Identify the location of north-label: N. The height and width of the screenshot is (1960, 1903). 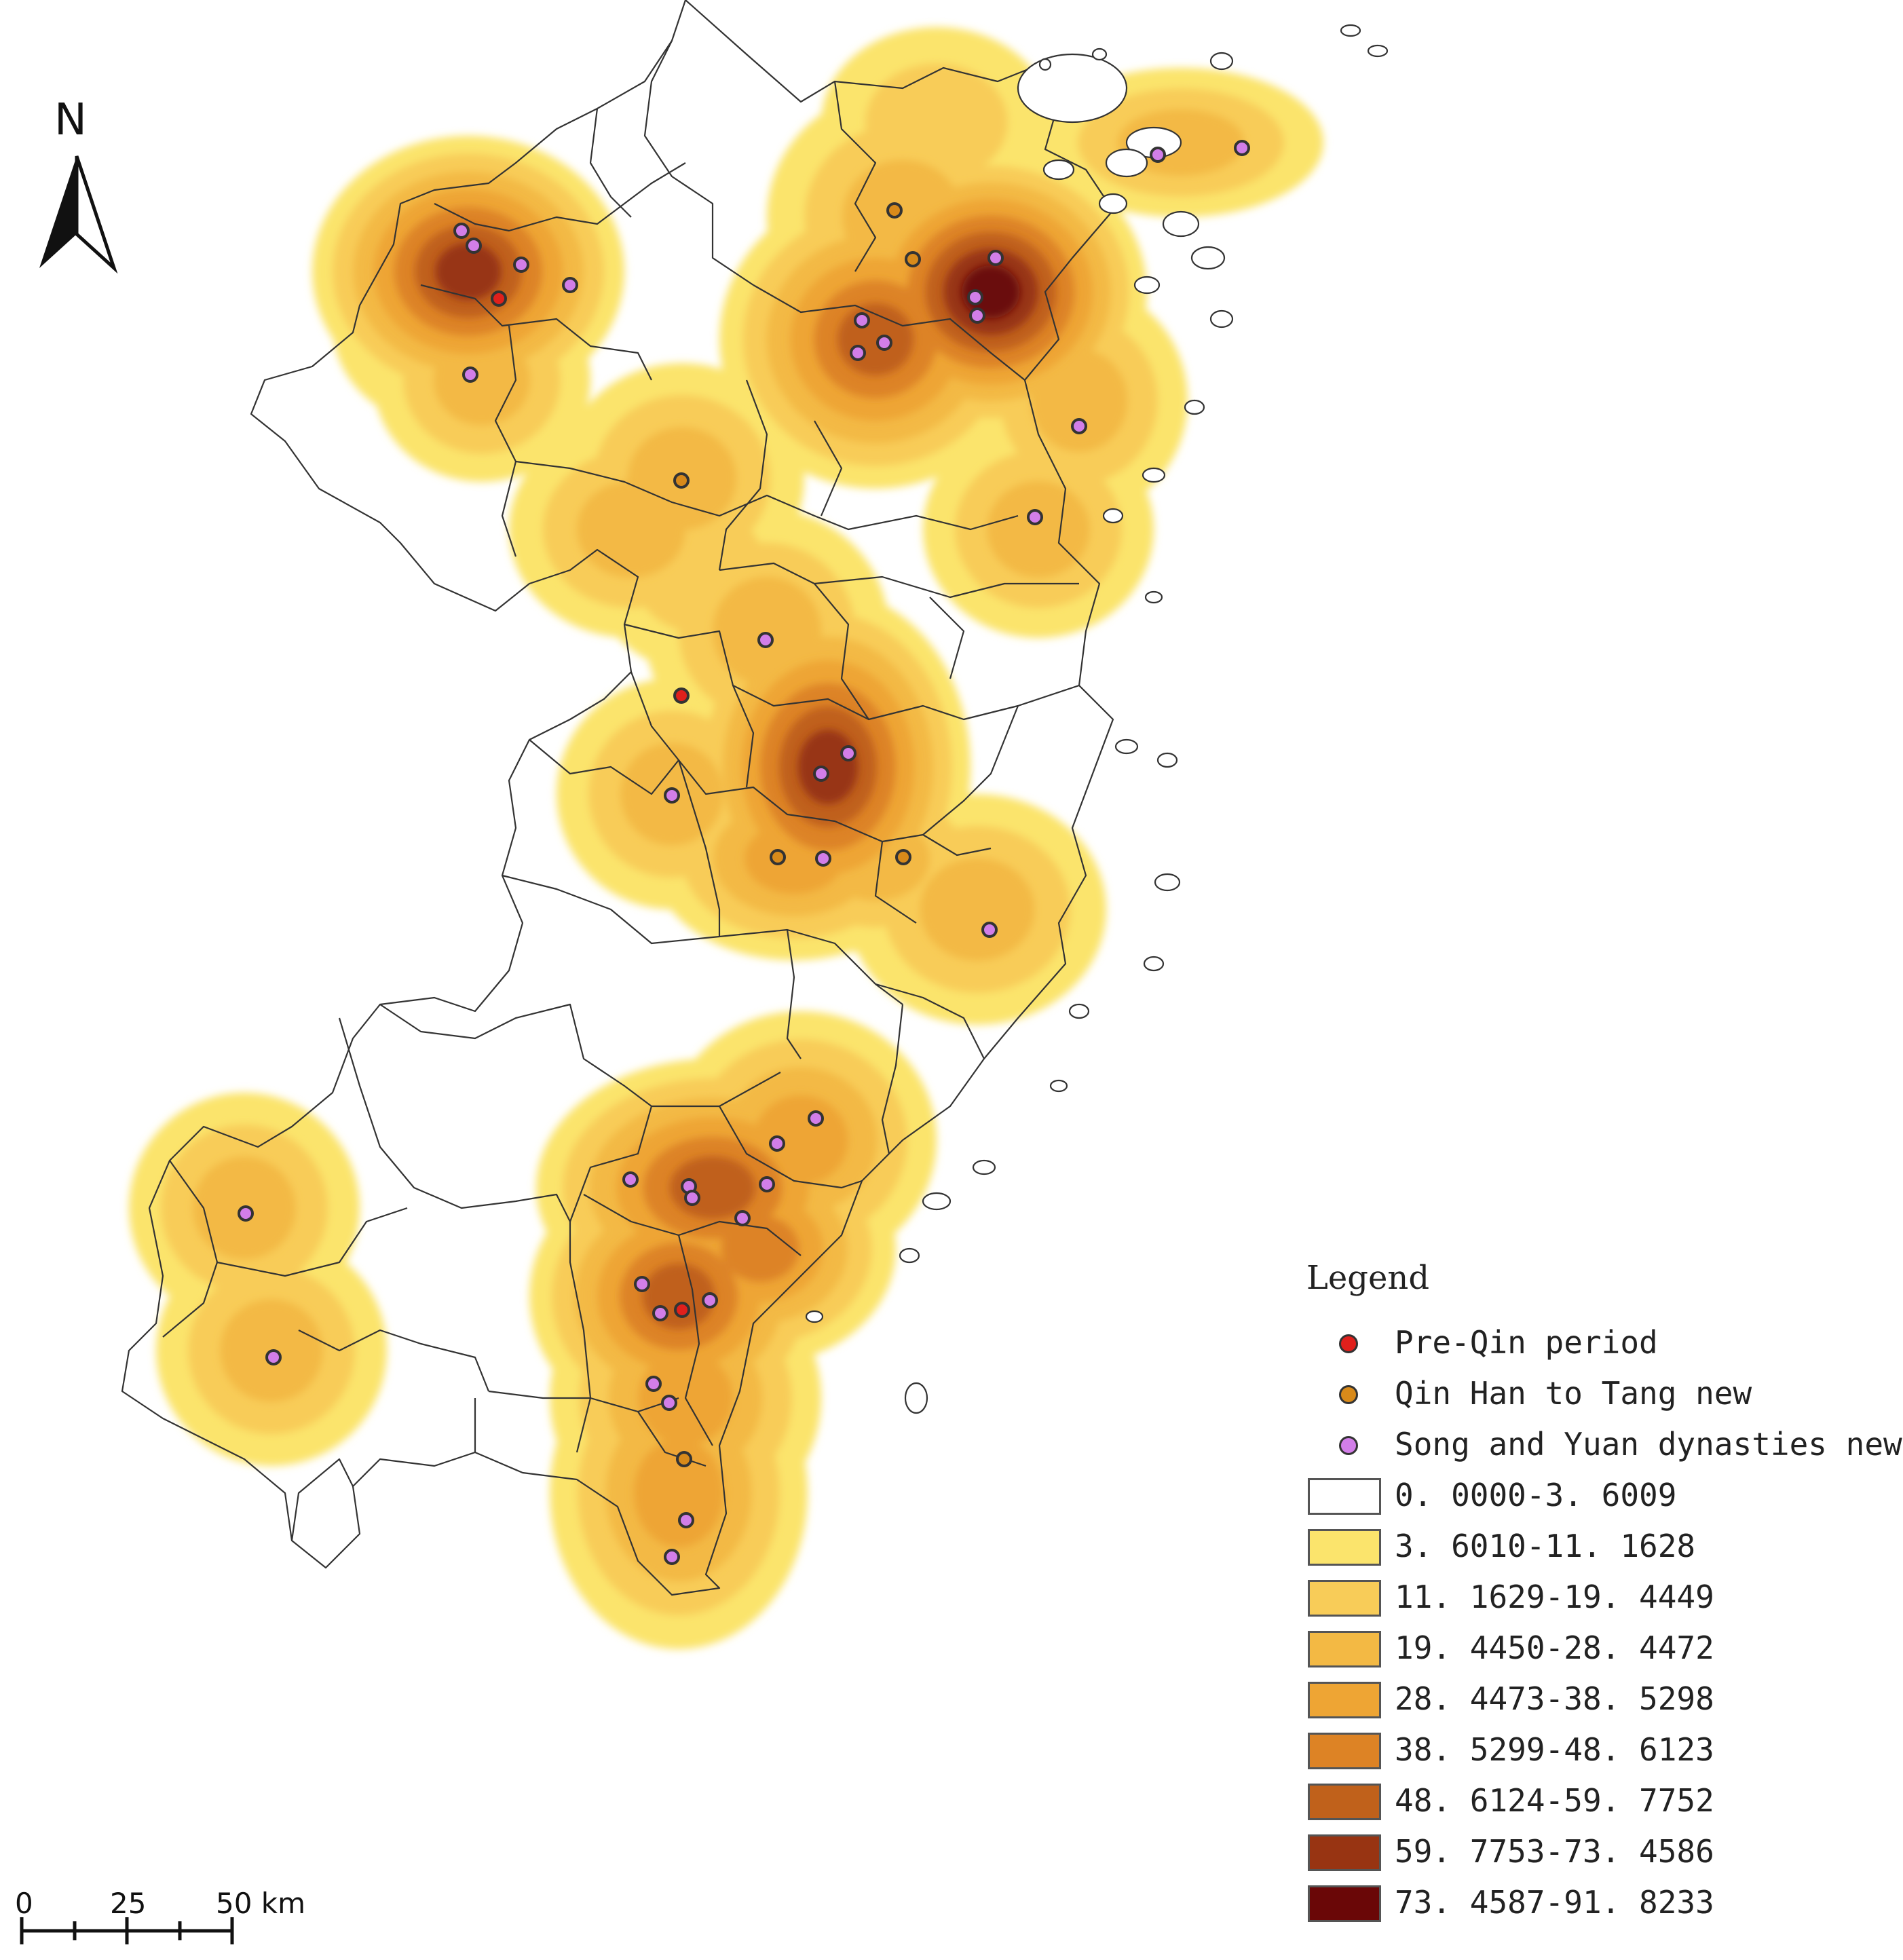
(70, 120).